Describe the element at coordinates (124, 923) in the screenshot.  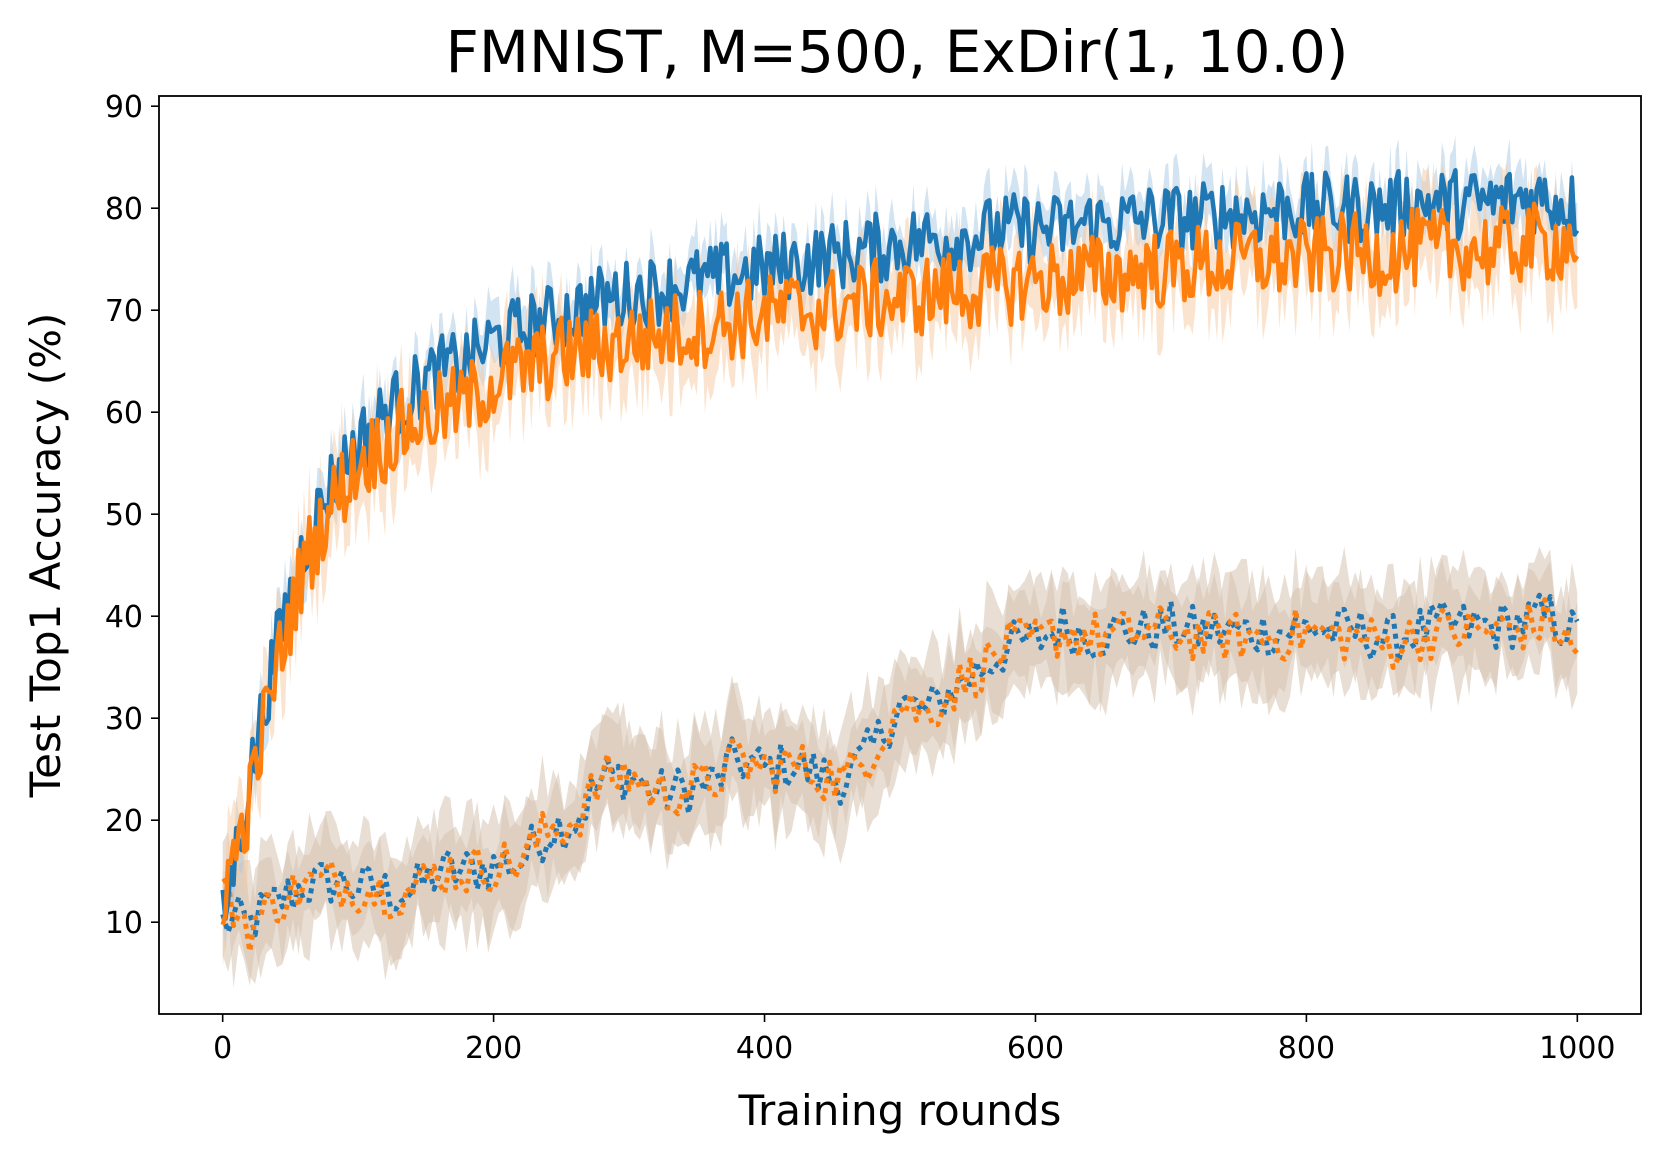
I see `y-tick-label: 10` at that location.